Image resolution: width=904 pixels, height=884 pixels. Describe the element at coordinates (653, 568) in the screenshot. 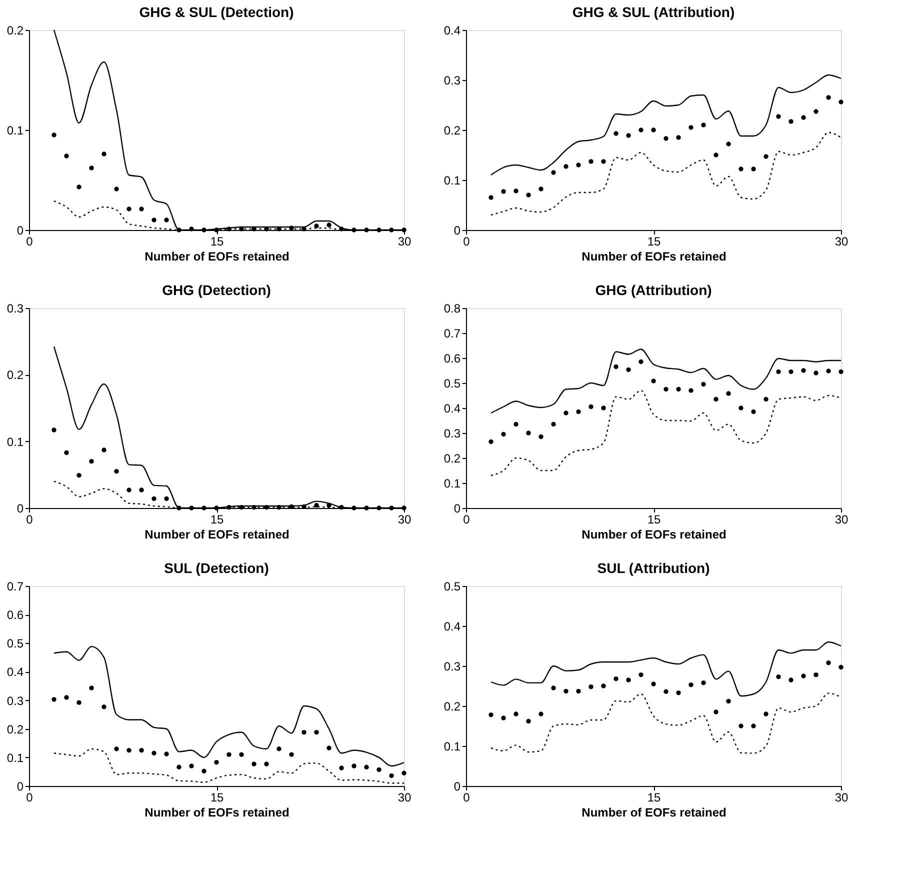

I see `chart-title: SUL (Attribution)` at that location.